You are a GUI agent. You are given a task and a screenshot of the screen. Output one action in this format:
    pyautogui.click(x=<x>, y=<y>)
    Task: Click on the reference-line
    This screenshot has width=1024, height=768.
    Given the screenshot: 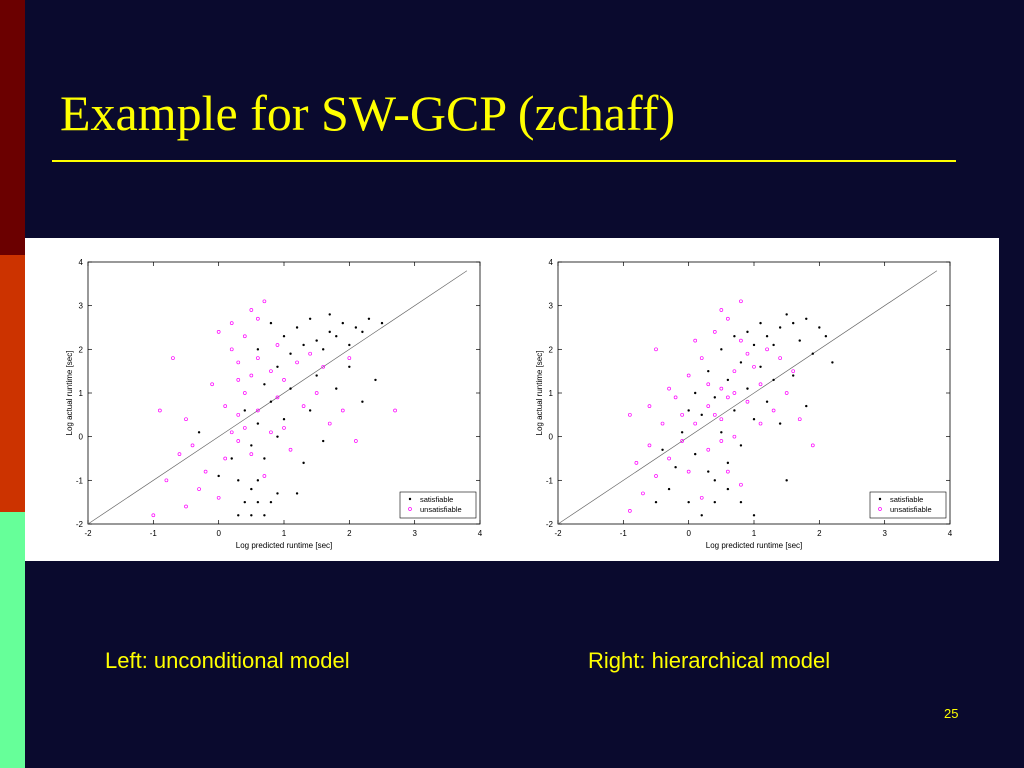 What is the action you would take?
    pyautogui.click(x=747, y=397)
    